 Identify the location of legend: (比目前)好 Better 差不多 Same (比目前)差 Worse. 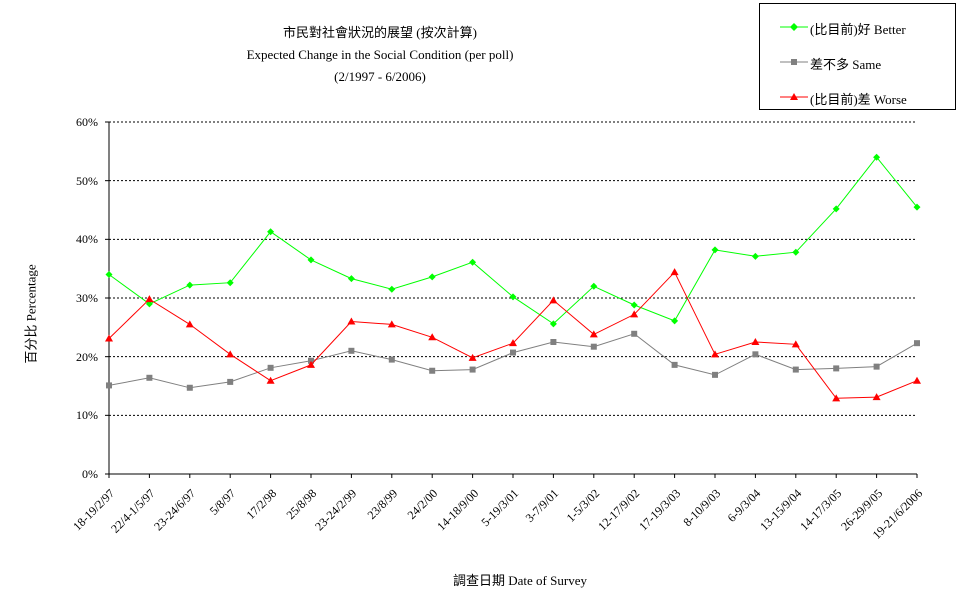
(857, 56).